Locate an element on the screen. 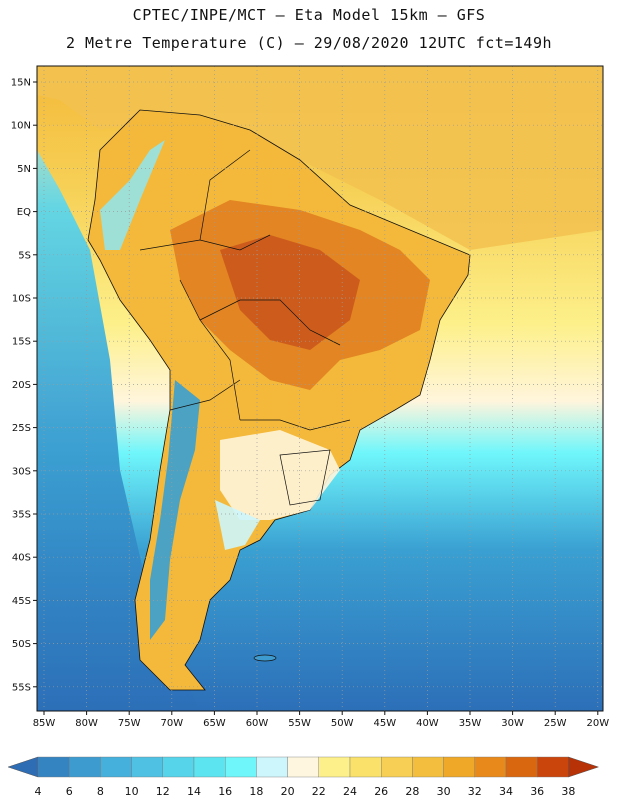  colorbar-label: 36 is located at coordinates (537, 791).